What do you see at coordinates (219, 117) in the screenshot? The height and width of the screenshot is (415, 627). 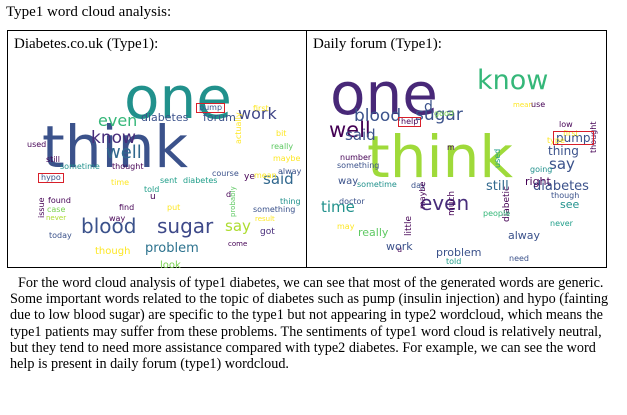 I see `word-forum: forum` at bounding box center [219, 117].